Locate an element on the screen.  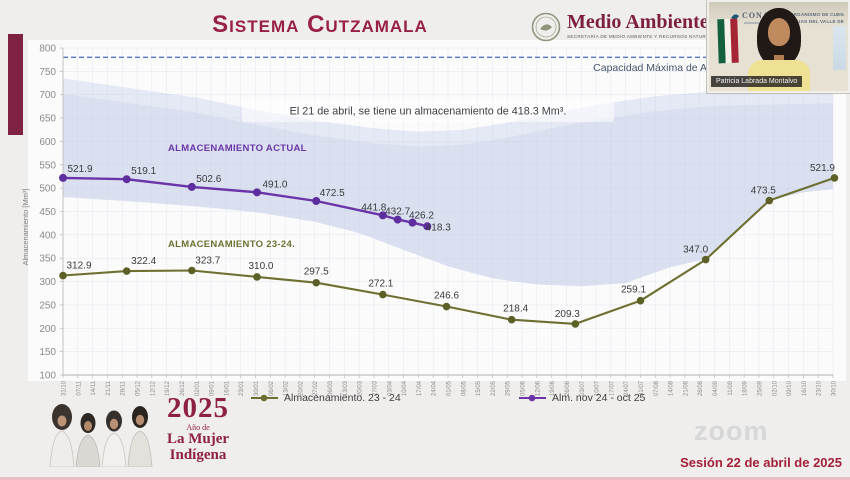
svg-text: 400 is located at coordinates (47, 235).